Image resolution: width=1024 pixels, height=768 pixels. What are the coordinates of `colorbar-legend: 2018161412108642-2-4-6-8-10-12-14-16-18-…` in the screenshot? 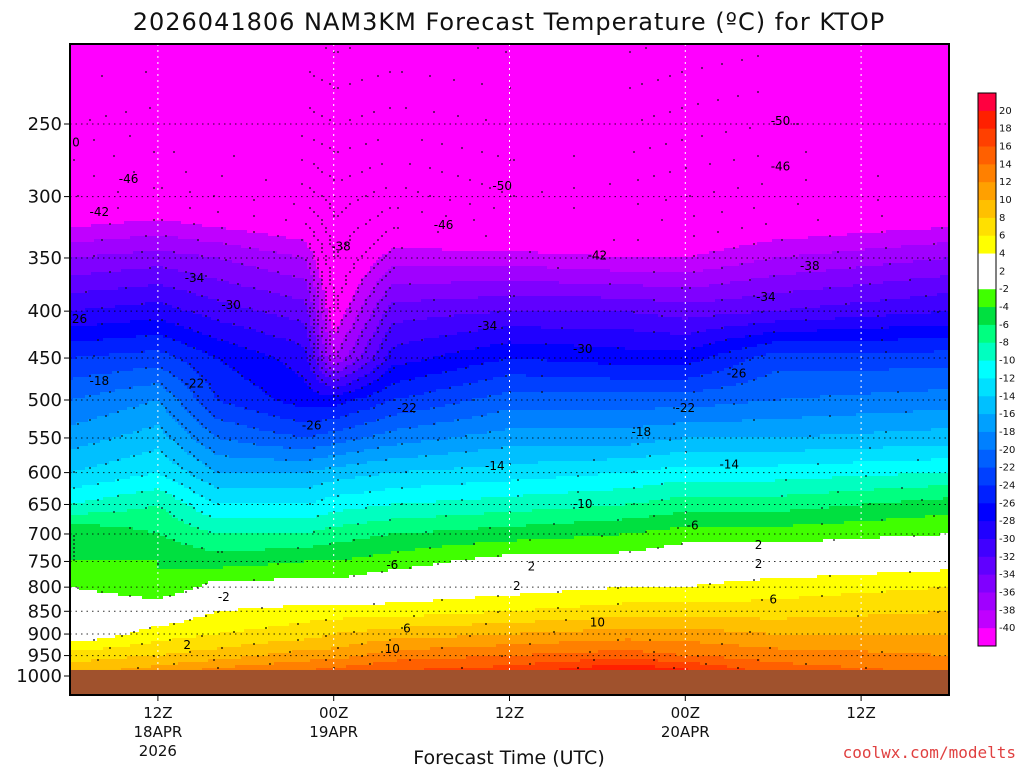 It's located at (996, 369).